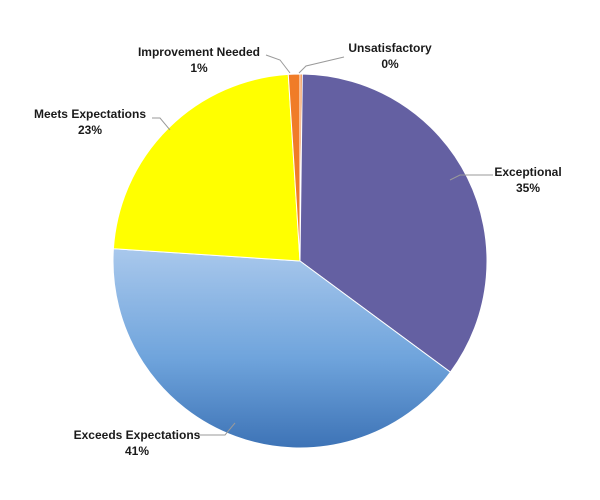 This screenshot has height=500, width=600. What do you see at coordinates (161, 124) in the screenshot?
I see `leader-line-meets-expectations` at bounding box center [161, 124].